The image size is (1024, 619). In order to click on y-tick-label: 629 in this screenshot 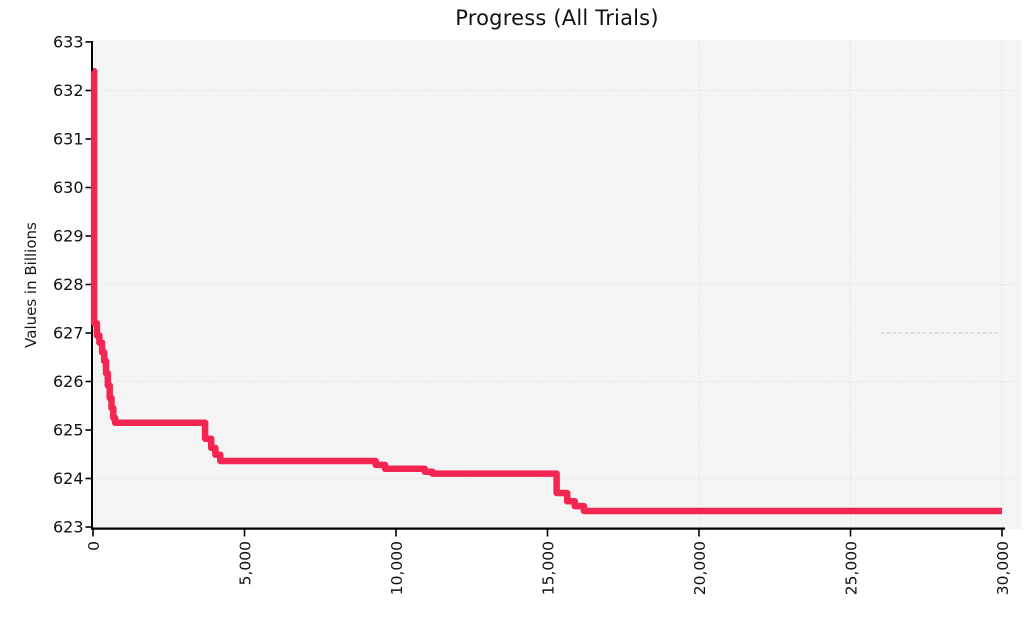, I will do `click(68, 235)`.